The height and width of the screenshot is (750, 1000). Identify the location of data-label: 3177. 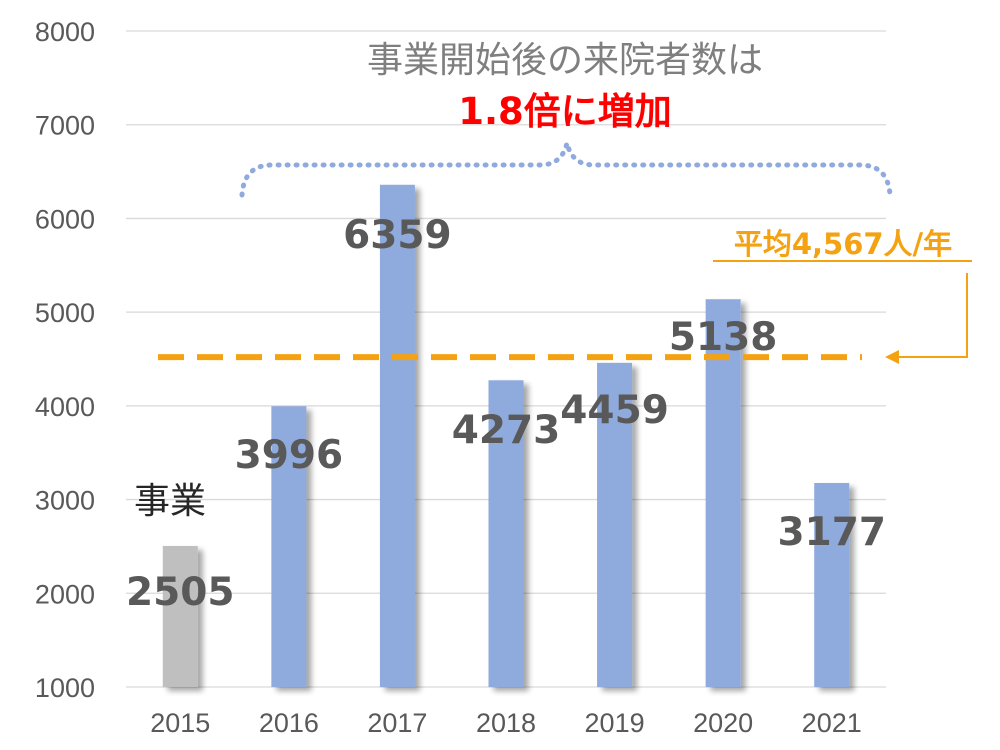
(831, 532).